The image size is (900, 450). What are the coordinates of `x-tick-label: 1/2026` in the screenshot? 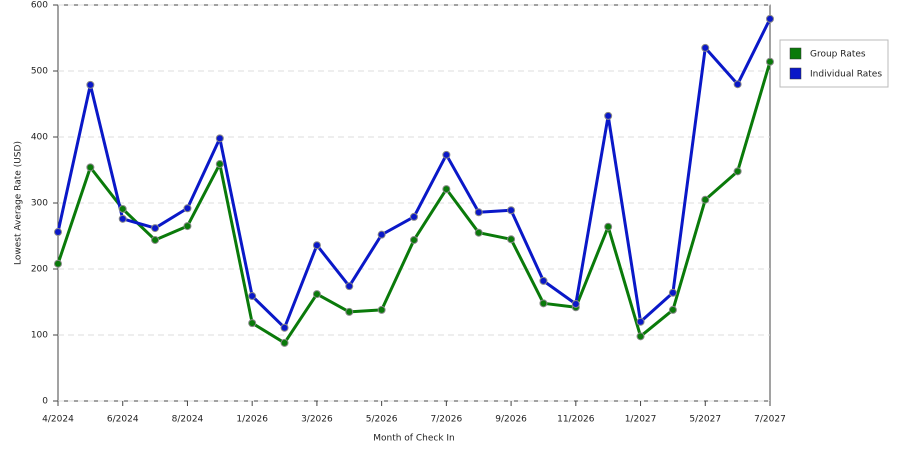 It's located at (252, 420).